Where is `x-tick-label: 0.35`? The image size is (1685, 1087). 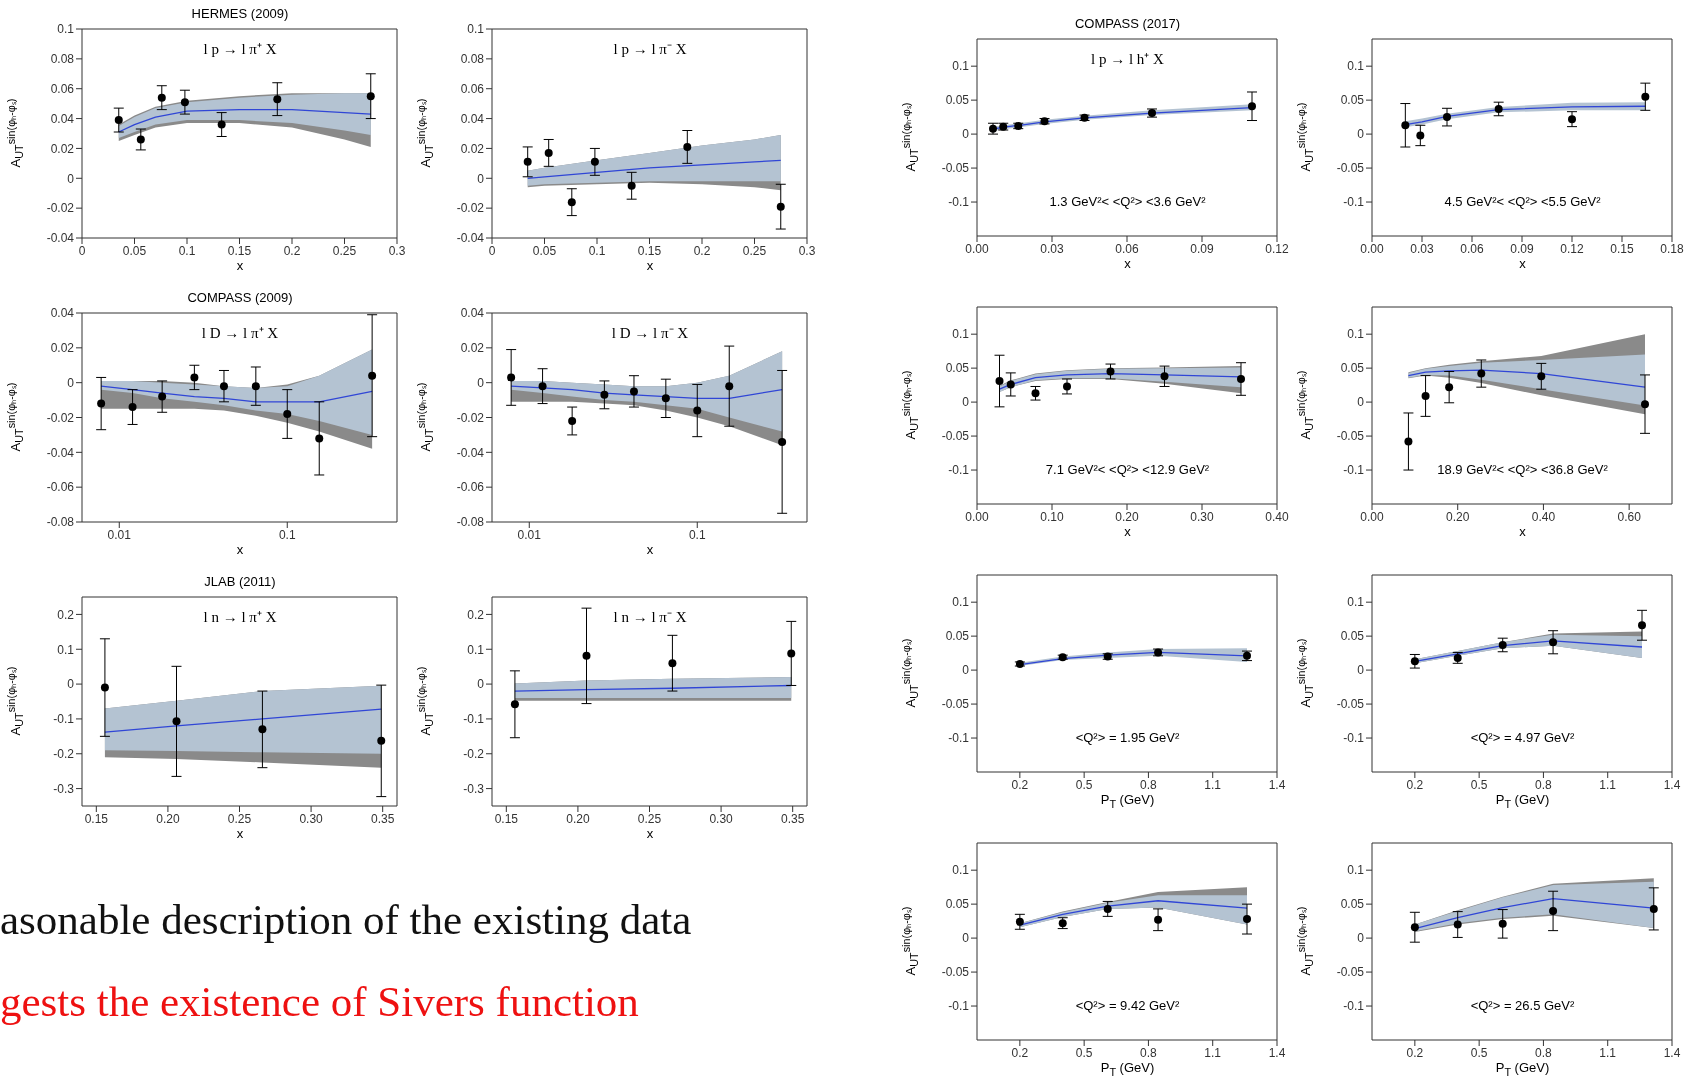
x-tick-label: 0.35 is located at coordinates (793, 818).